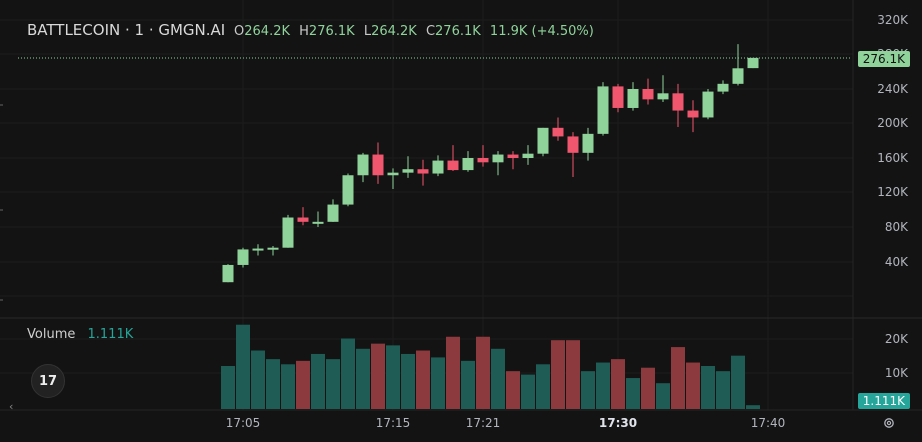 This screenshot has width=922, height=442. What do you see at coordinates (110, 334) in the screenshot?
I see `volume-value: 1.111K` at bounding box center [110, 334].